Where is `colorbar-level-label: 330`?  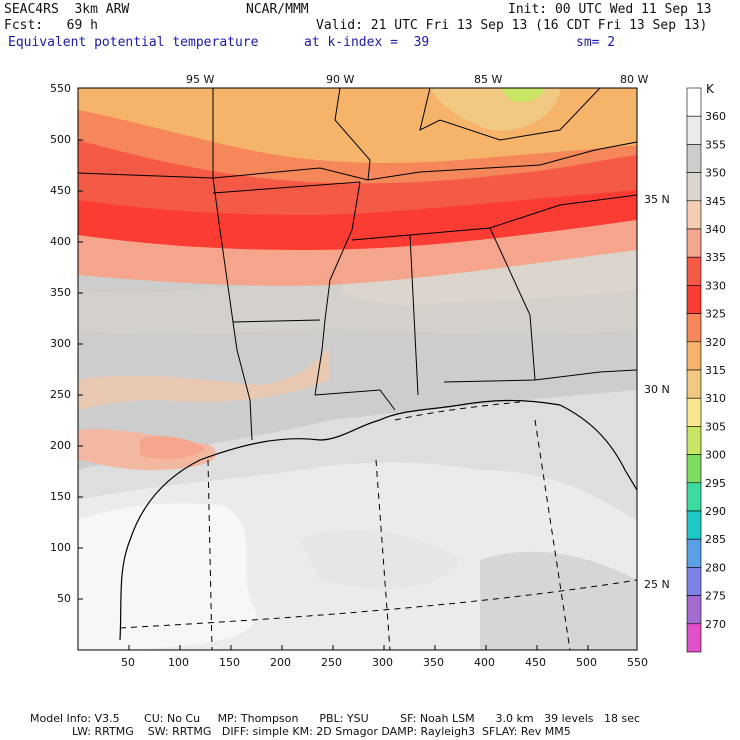 colorbar-level-label: 330 is located at coordinates (715, 285).